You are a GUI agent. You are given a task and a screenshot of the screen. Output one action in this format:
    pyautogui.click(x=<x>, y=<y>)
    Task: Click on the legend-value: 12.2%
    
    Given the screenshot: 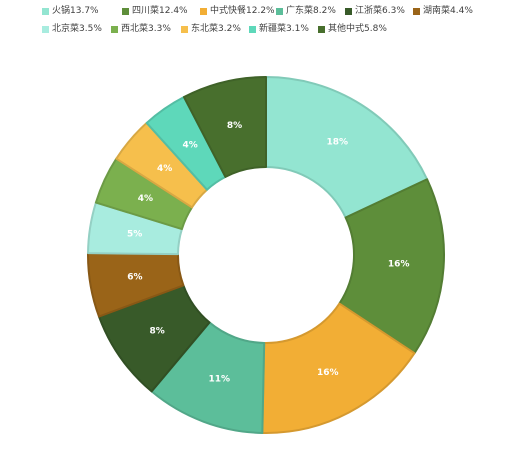 What is the action you would take?
    pyautogui.click(x=260, y=11)
    